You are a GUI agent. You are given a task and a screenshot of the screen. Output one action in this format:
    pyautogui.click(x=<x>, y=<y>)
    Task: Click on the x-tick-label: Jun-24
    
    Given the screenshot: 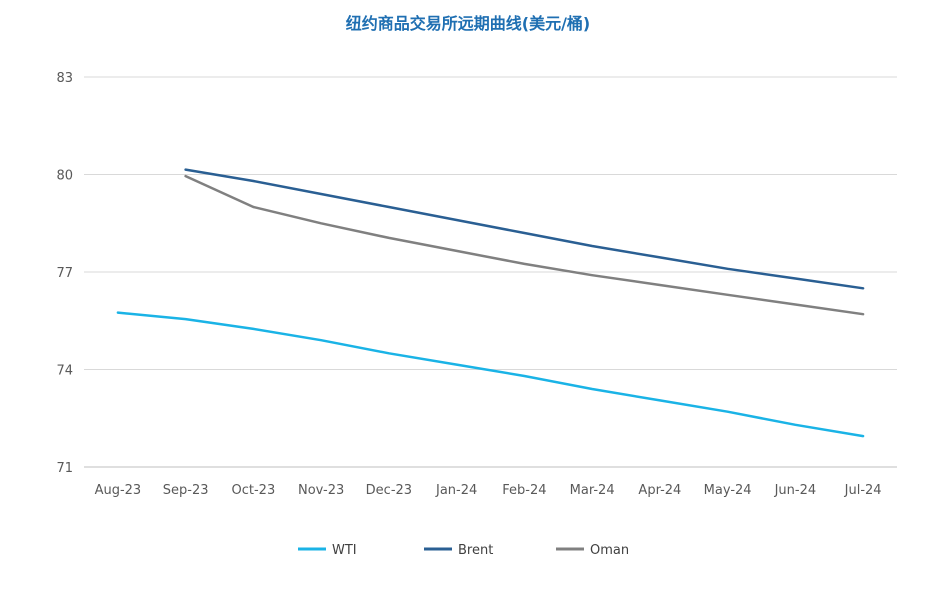 What is the action you would take?
    pyautogui.click(x=795, y=490)
    